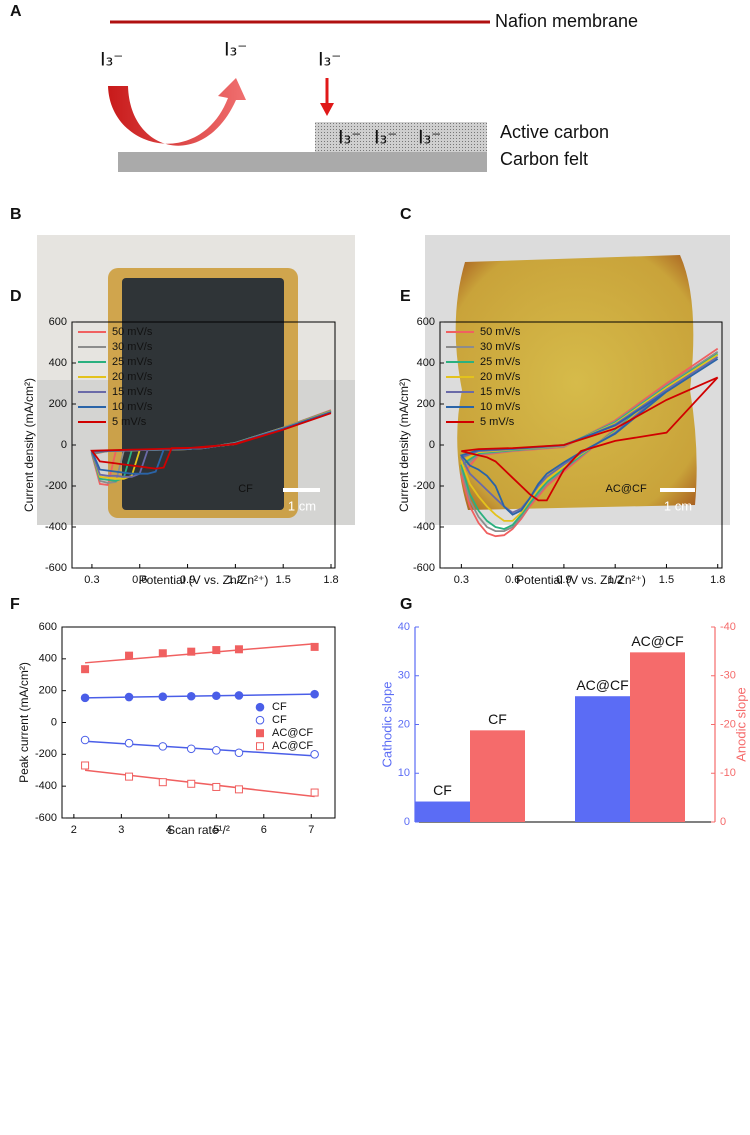  What do you see at coordinates (198, 830) in the screenshot?
I see `x-axis-title: Scan rate¹/²` at bounding box center [198, 830].